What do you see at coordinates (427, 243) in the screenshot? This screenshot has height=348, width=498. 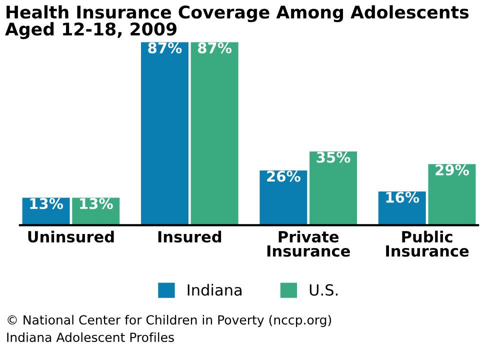 I see `x-tick-label: Public Insurance` at bounding box center [427, 243].